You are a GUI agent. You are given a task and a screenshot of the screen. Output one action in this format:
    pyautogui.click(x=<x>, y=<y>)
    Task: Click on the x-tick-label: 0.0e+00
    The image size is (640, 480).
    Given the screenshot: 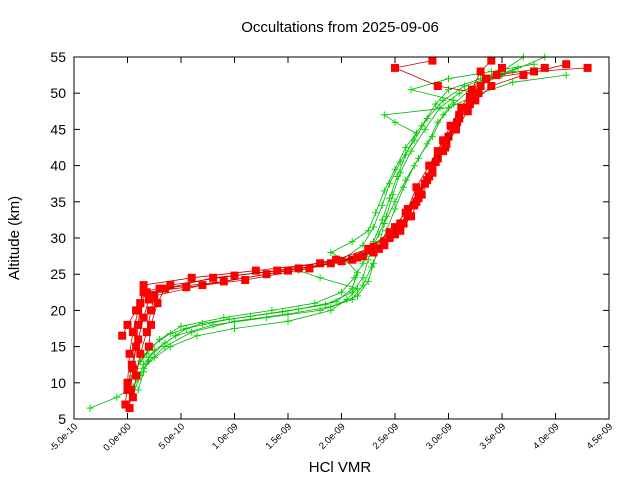 What is the action you would take?
    pyautogui.click(x=117, y=437)
    